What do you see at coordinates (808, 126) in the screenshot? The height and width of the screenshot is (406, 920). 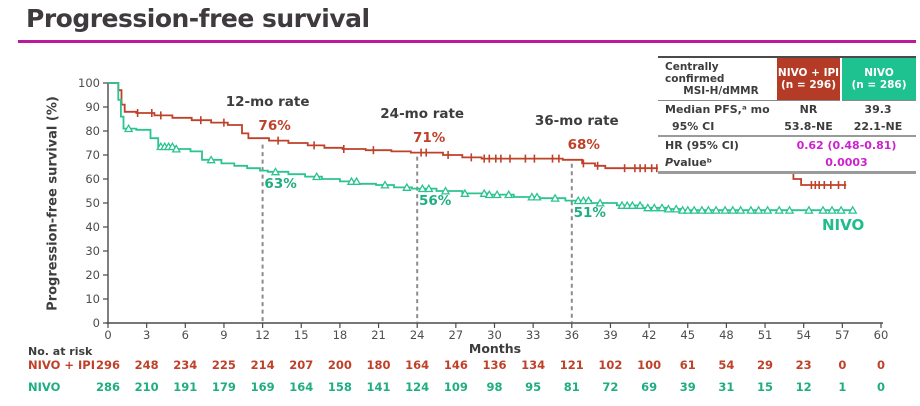 I see `stats-row-ci-nivo-ipi: 53.8-NE` at bounding box center [808, 126].